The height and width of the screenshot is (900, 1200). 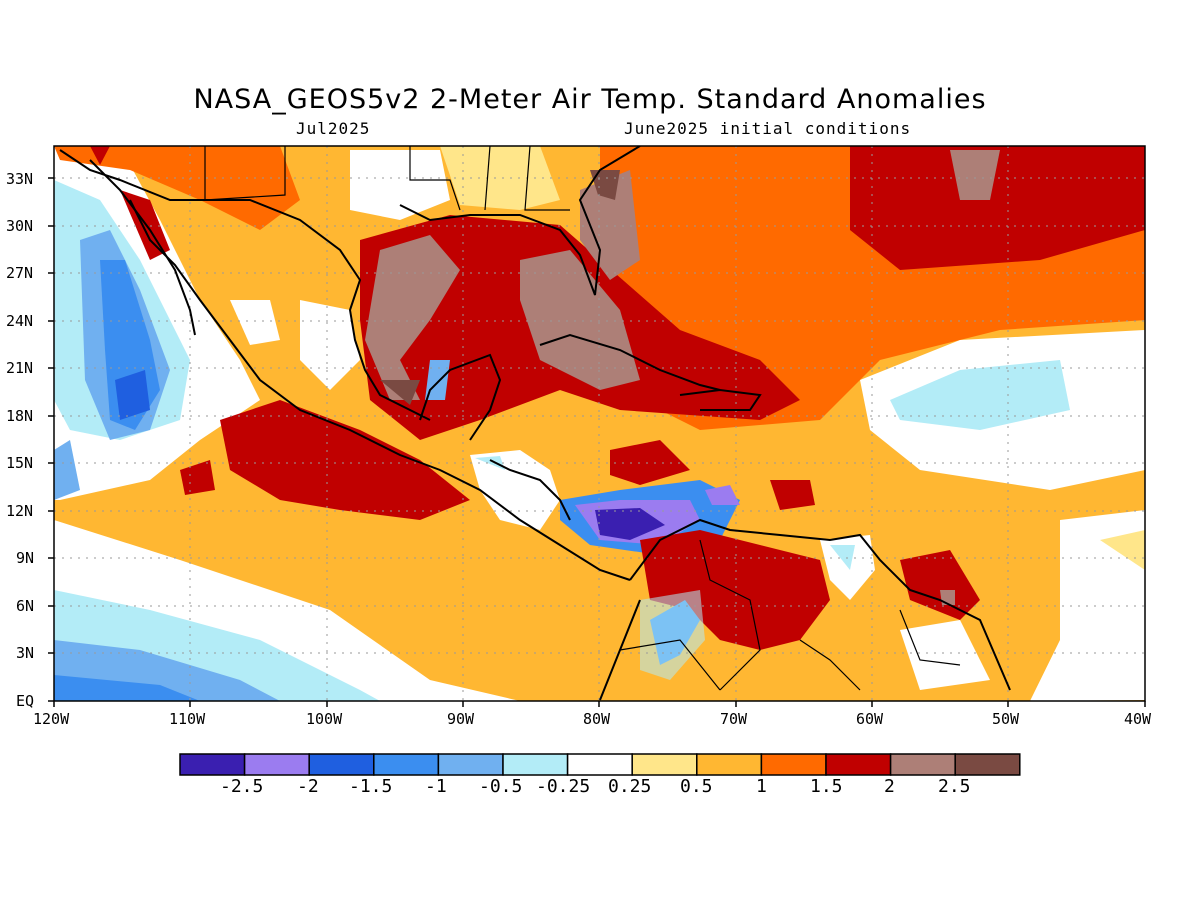 What do you see at coordinates (20, 511) in the screenshot?
I see `lat-label-12n: 12N` at bounding box center [20, 511].